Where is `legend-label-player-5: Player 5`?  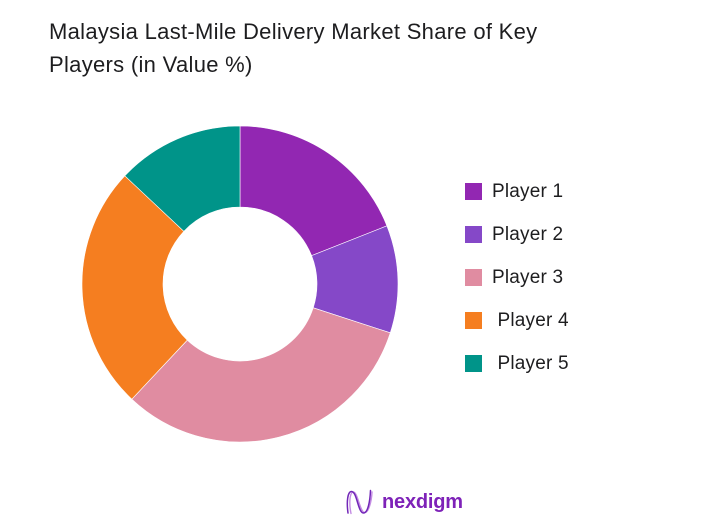 legend-label-player-5: Player 5 is located at coordinates (530, 363).